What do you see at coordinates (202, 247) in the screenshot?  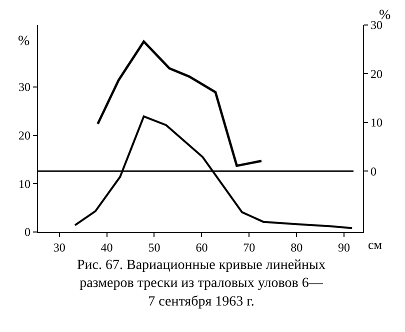 I see `x-tick-label: 60` at bounding box center [202, 247].